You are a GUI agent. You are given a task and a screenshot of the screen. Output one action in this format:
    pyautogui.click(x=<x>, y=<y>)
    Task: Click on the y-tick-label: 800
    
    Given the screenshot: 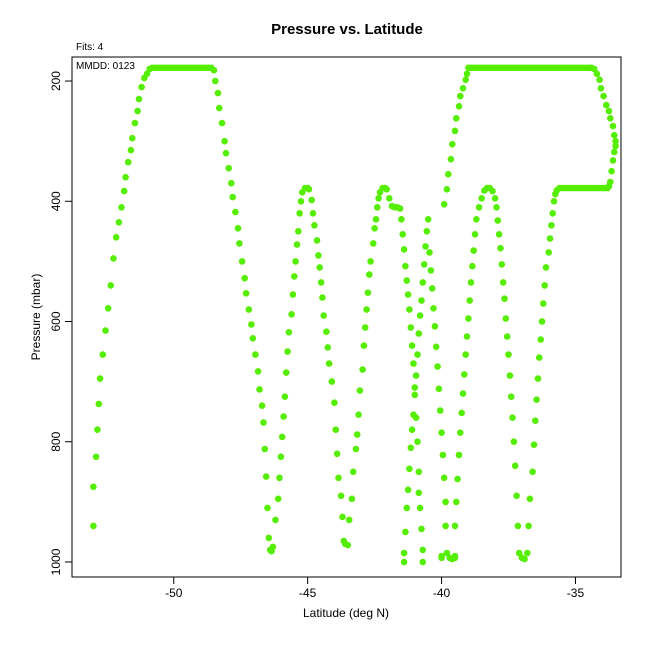 What is the action you would take?
    pyautogui.click(x=56, y=441)
    